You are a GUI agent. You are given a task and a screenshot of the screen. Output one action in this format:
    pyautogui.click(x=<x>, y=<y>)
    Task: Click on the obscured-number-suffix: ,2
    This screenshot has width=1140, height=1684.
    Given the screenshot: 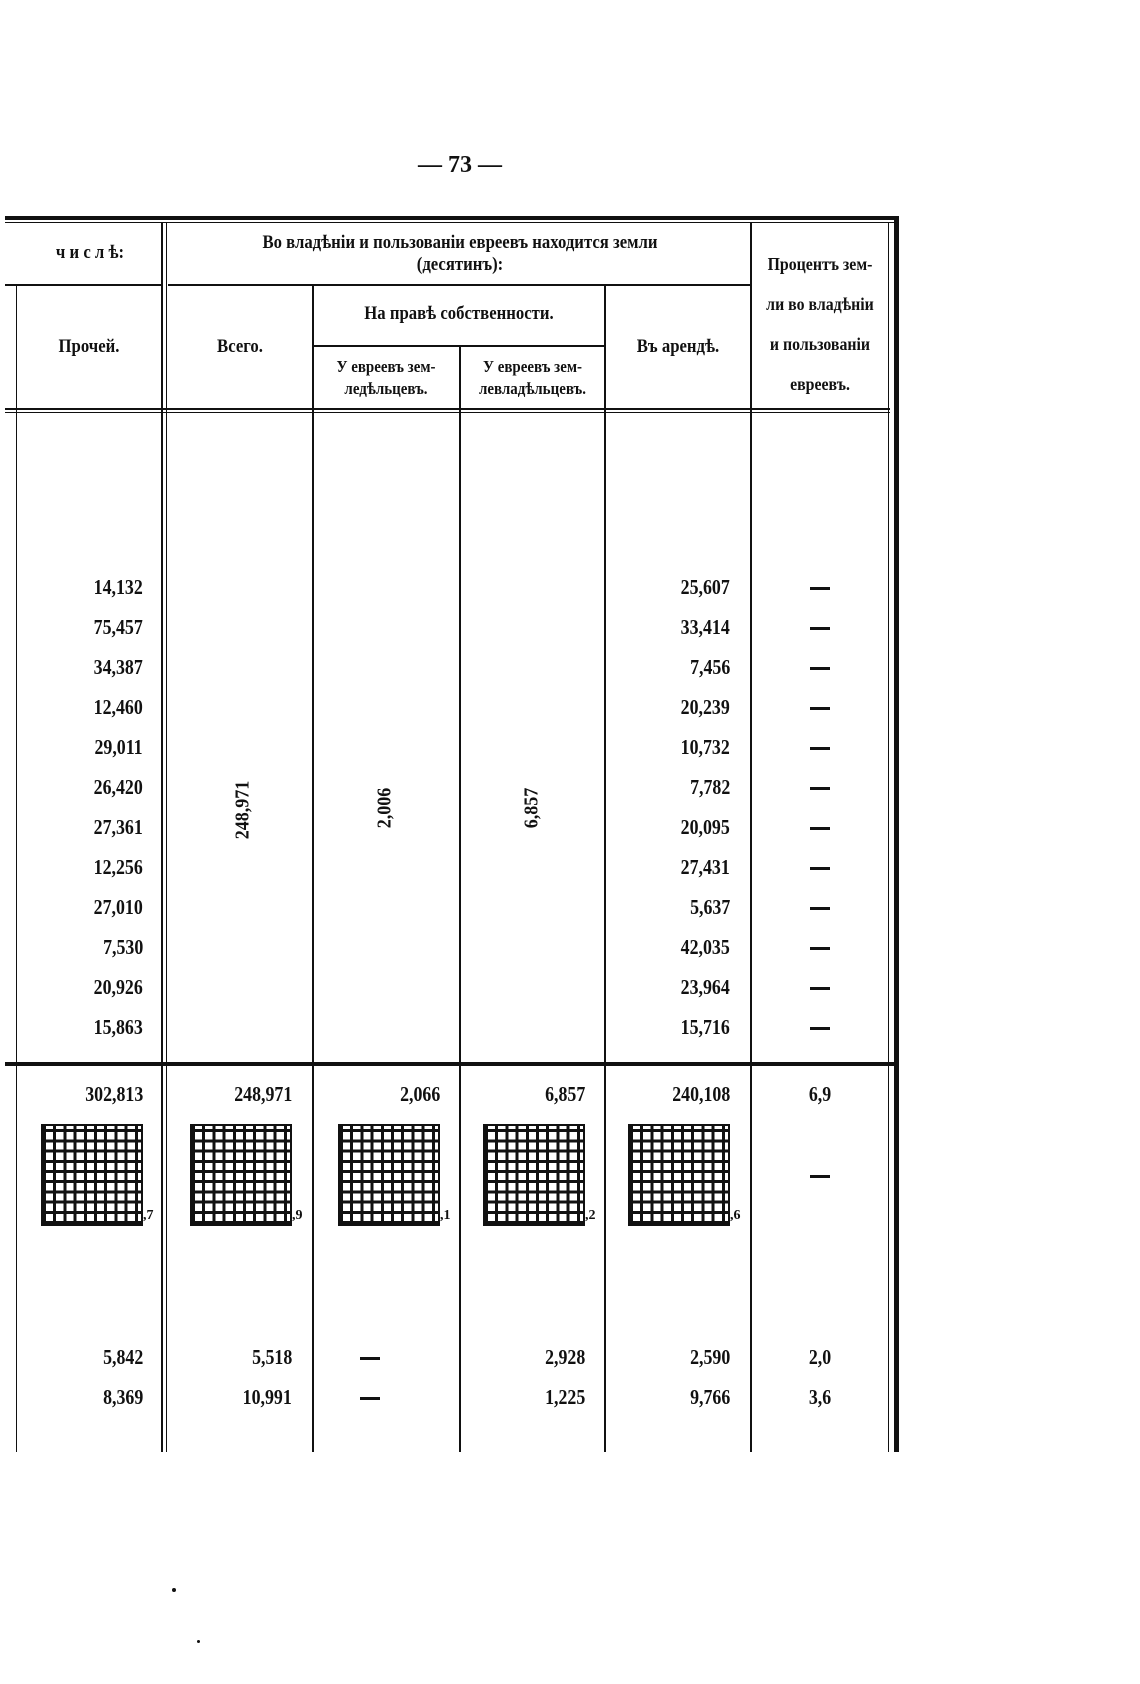 What is the action you would take?
    pyautogui.click(x=590, y=1215)
    